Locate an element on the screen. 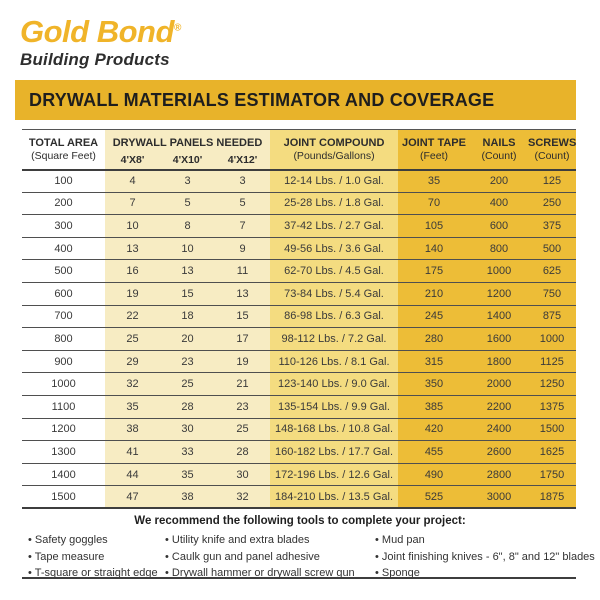  header-screws-unit: (Count) is located at coordinates (552, 155).